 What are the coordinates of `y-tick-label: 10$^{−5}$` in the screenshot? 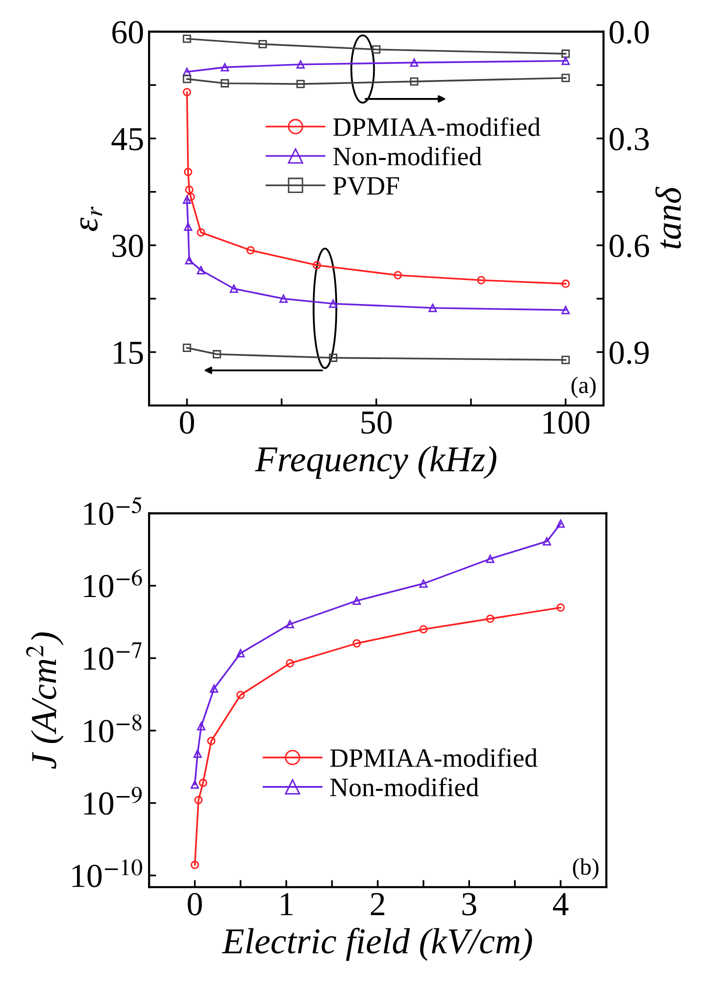 It's located at (113, 510).